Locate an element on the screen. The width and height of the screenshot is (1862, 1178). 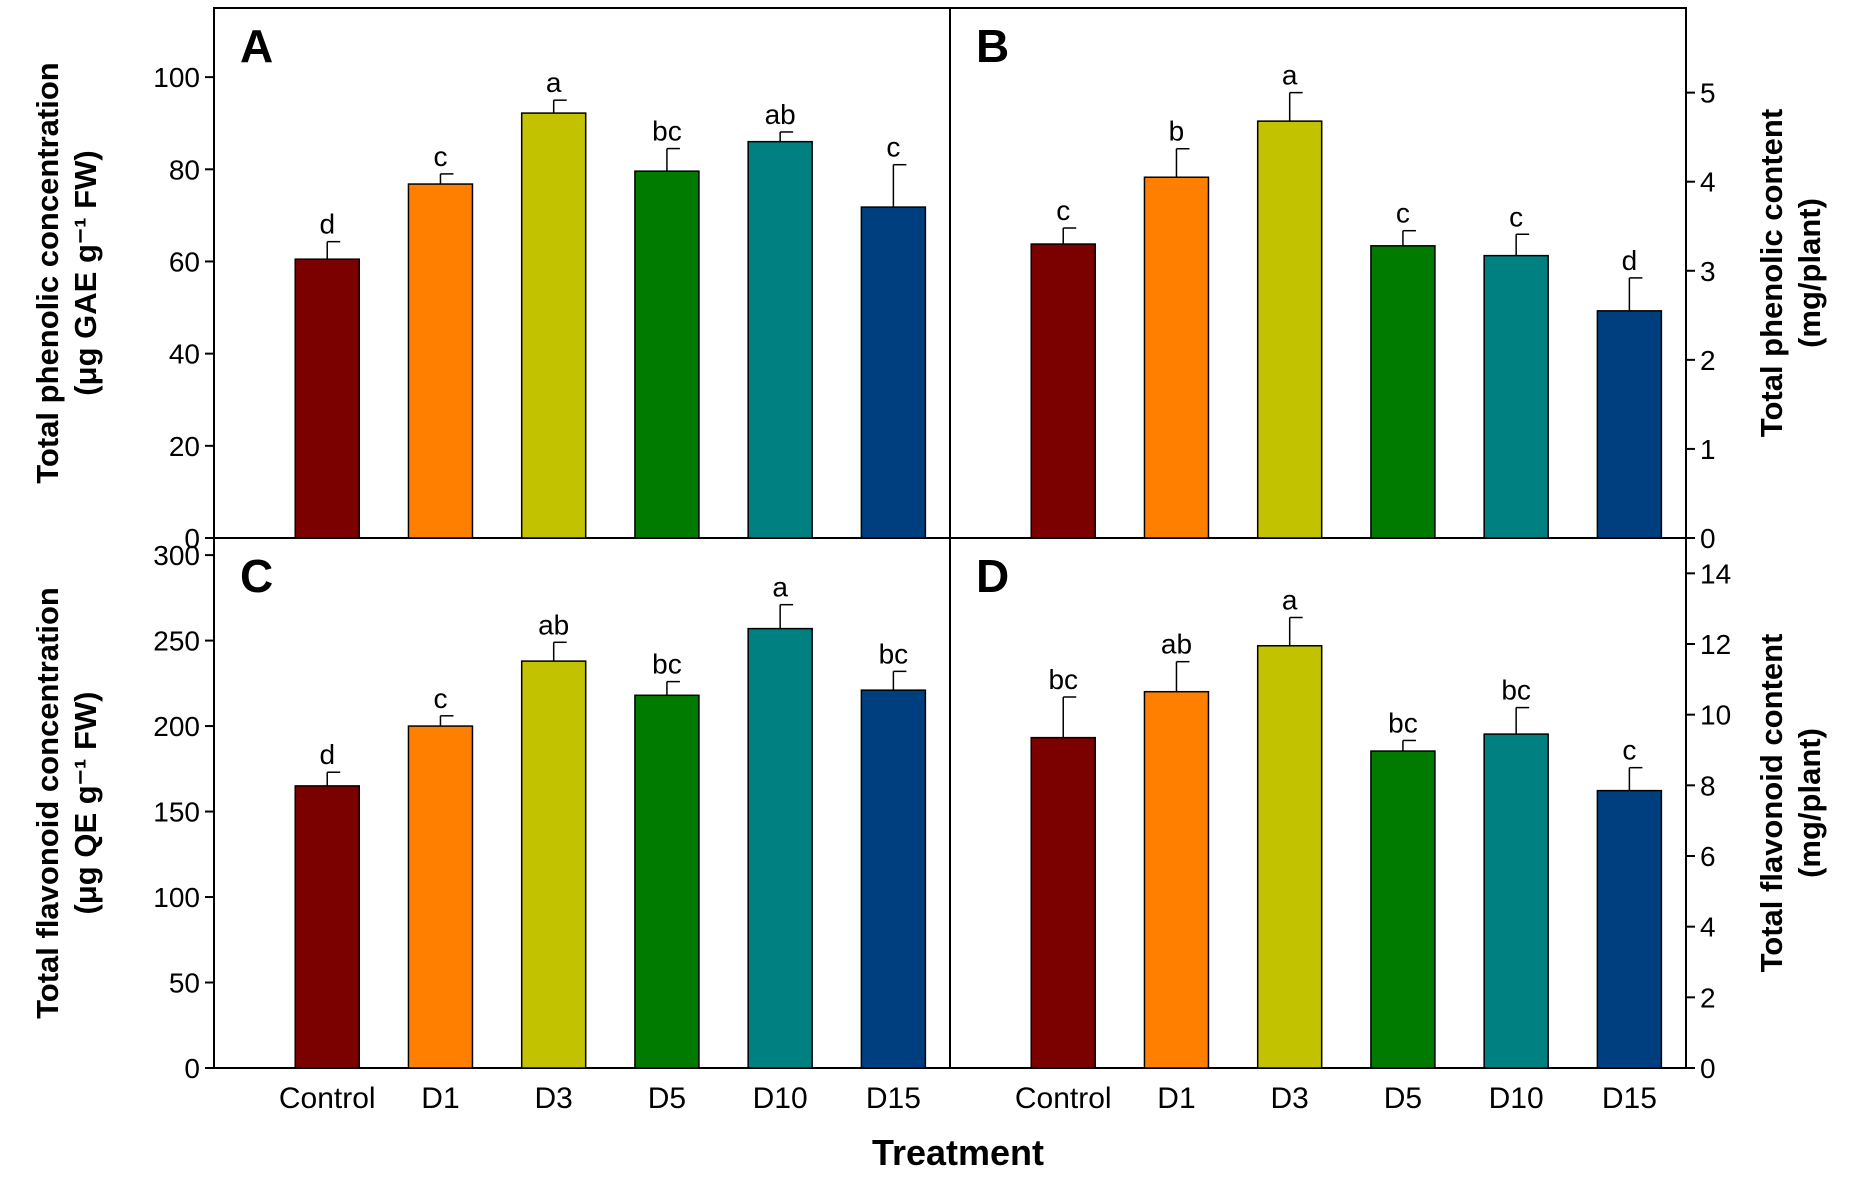
x-tick-label-c-2: D3 is located at coordinates (554, 1098).